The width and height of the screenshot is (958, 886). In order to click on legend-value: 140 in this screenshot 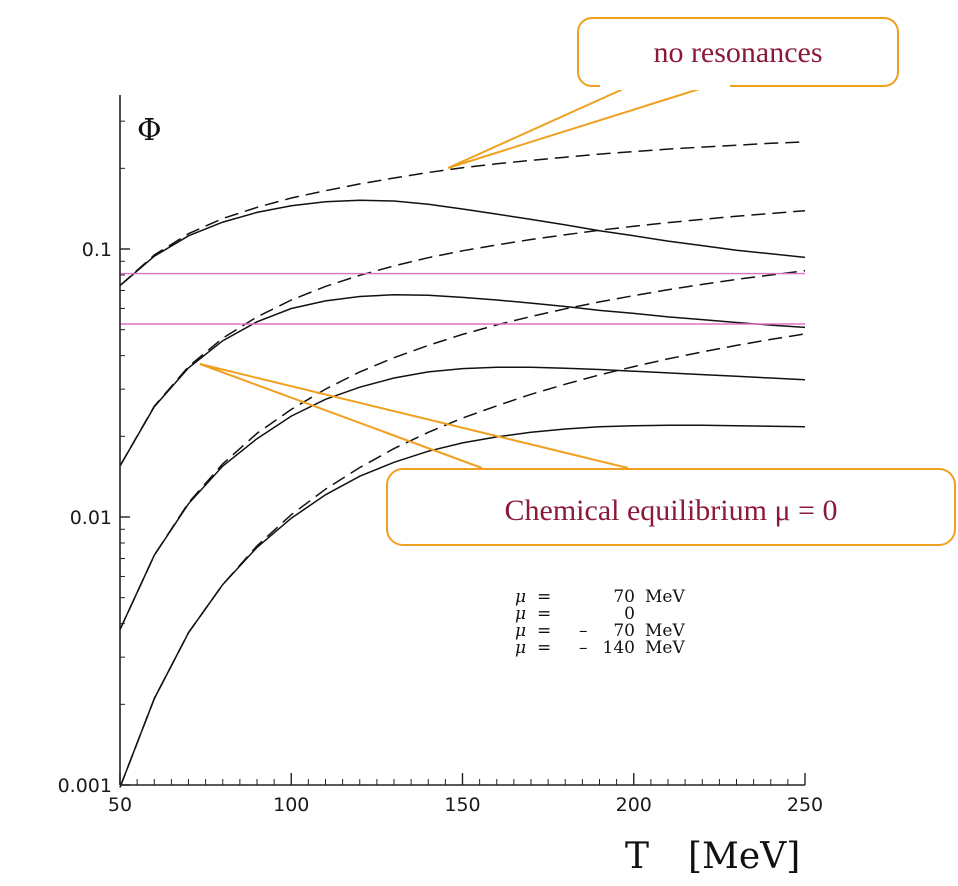, I will do `click(619, 648)`.